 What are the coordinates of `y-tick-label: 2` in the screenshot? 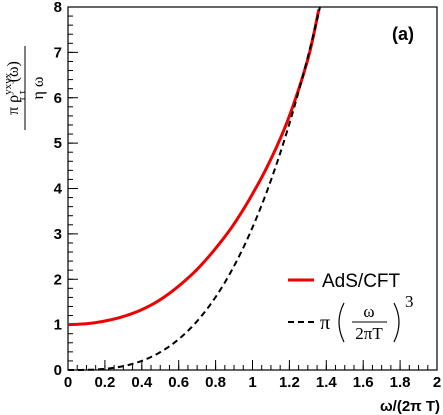 It's located at (58, 279).